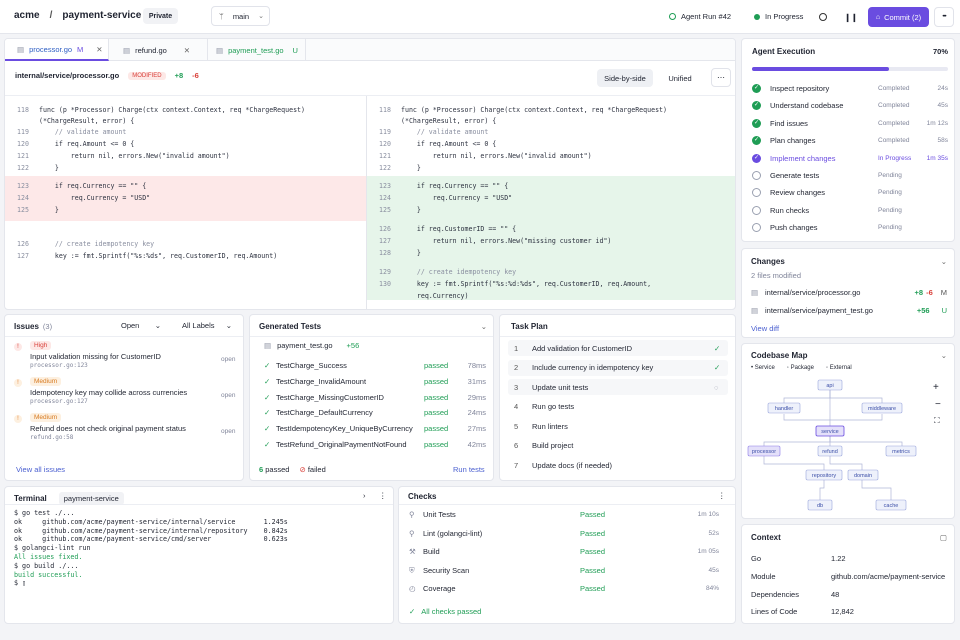 The width and height of the screenshot is (960, 640). What do you see at coordinates (529, 326) in the screenshot?
I see `plan-title: Task Plan` at bounding box center [529, 326].